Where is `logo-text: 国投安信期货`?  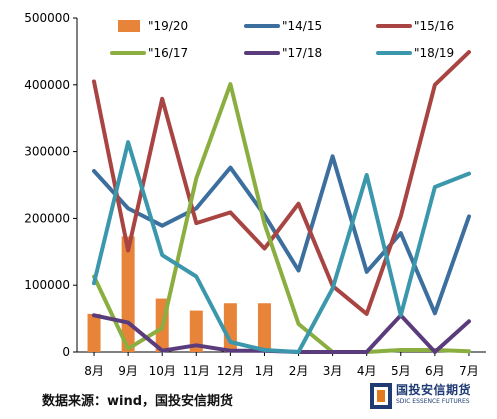
logo-text: 国投安信期货 is located at coordinates (434, 390).